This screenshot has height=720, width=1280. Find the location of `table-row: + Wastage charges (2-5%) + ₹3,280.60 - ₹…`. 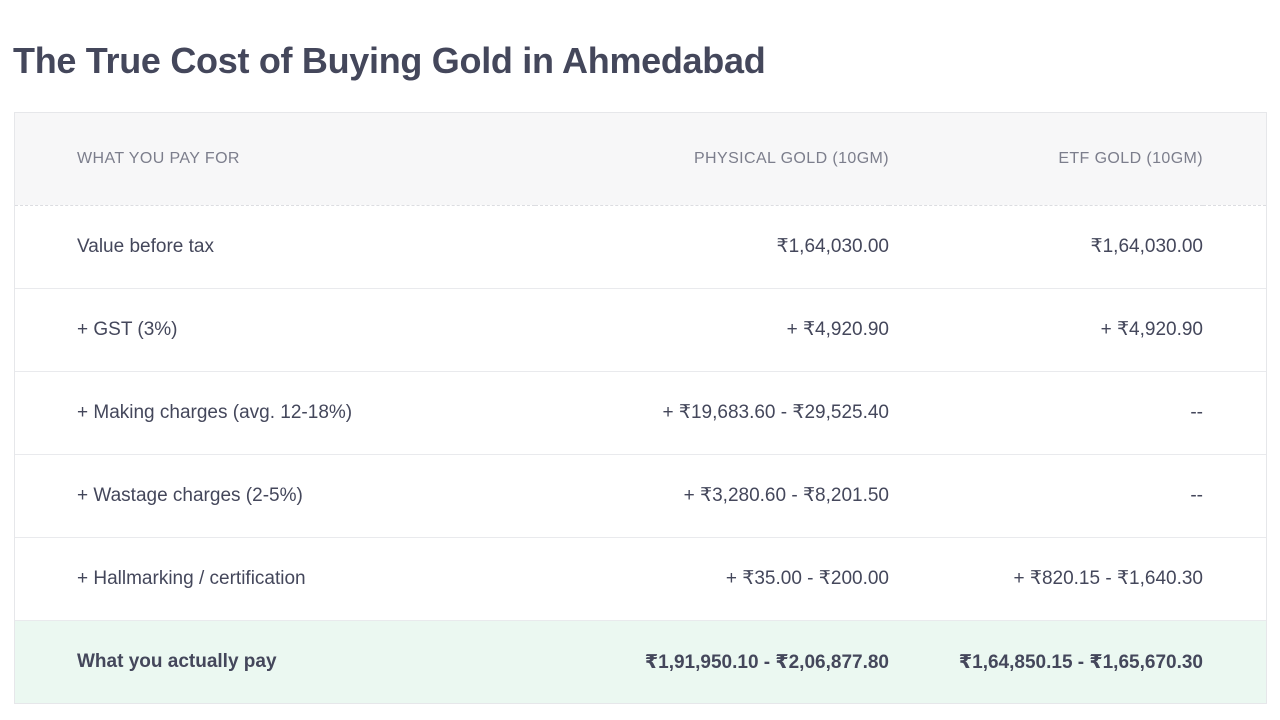

table-row: + Wastage charges (2-5%) + ₹3,280.60 - ₹… is located at coordinates (640, 496).